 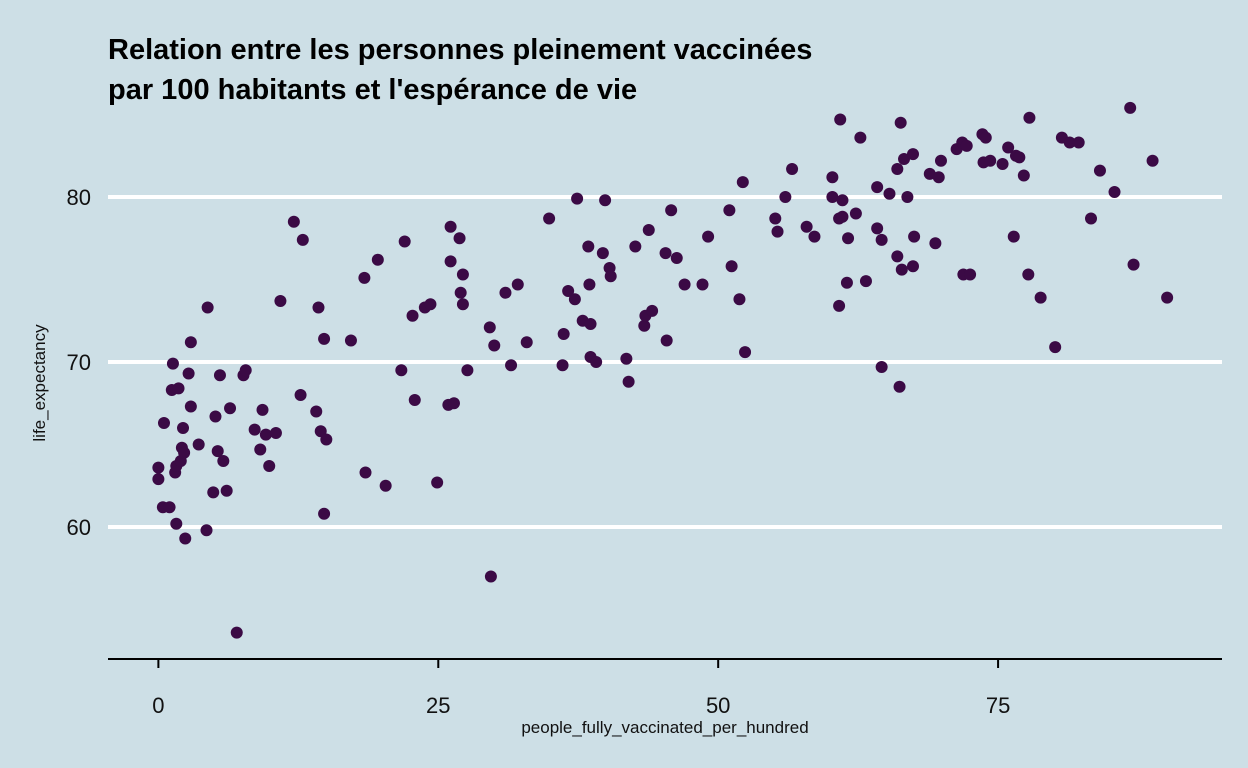 I want to click on chart-title-line-2: par 100 habitants et l'espérance de vie, so click(x=372, y=90).